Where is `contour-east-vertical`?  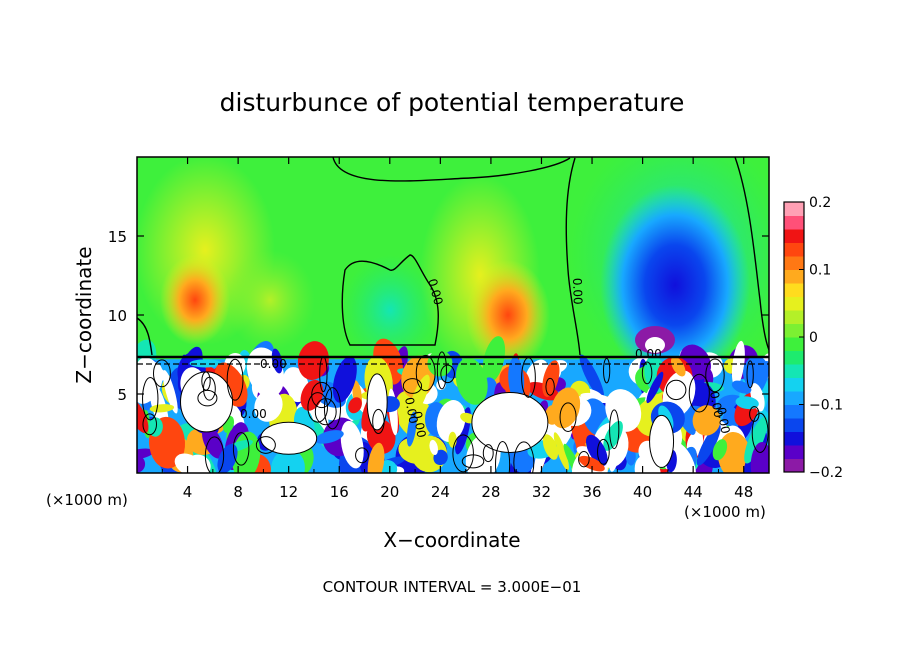
contour-east-vertical is located at coordinates (573, 256).